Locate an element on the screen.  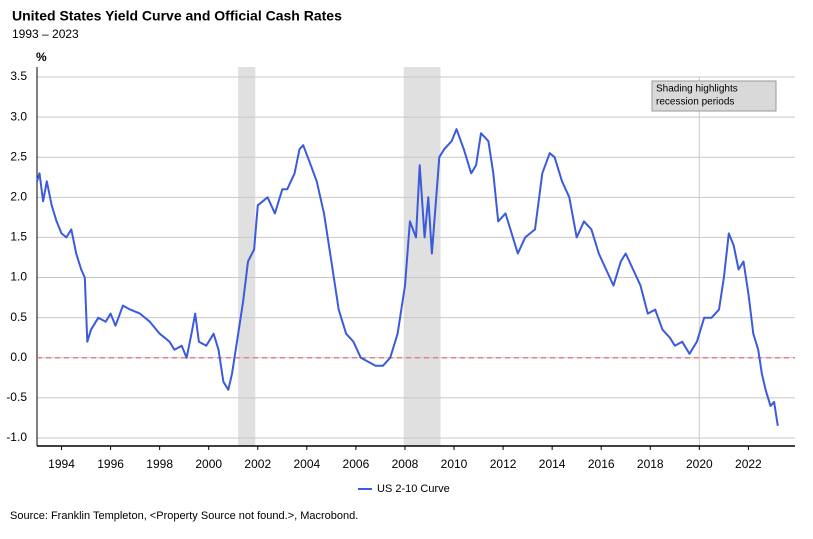
x-tick-label: 2006 is located at coordinates (356, 464).